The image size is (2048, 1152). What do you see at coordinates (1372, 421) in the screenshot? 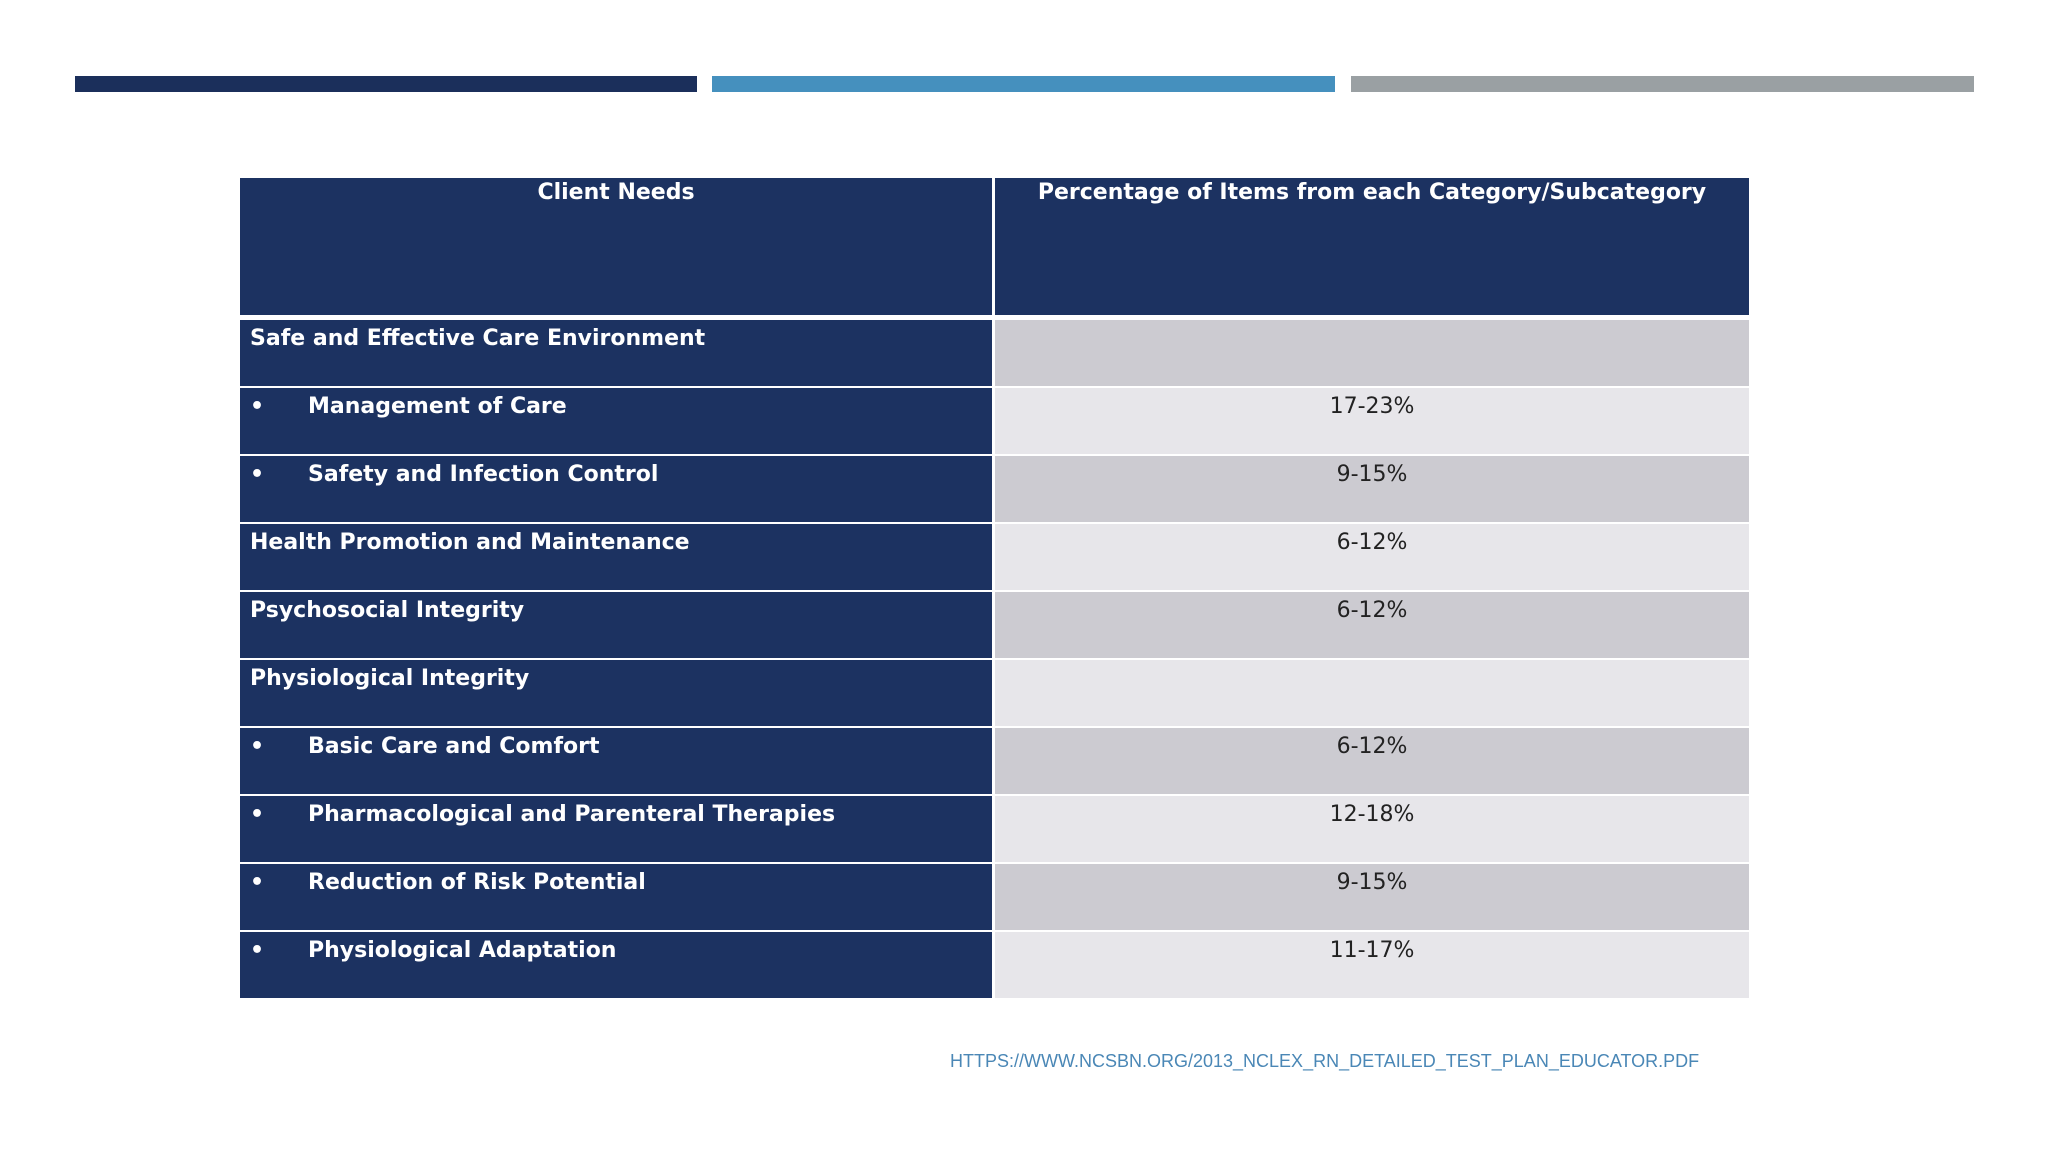
I see `row-value-cell: 17-23%` at bounding box center [1372, 421].